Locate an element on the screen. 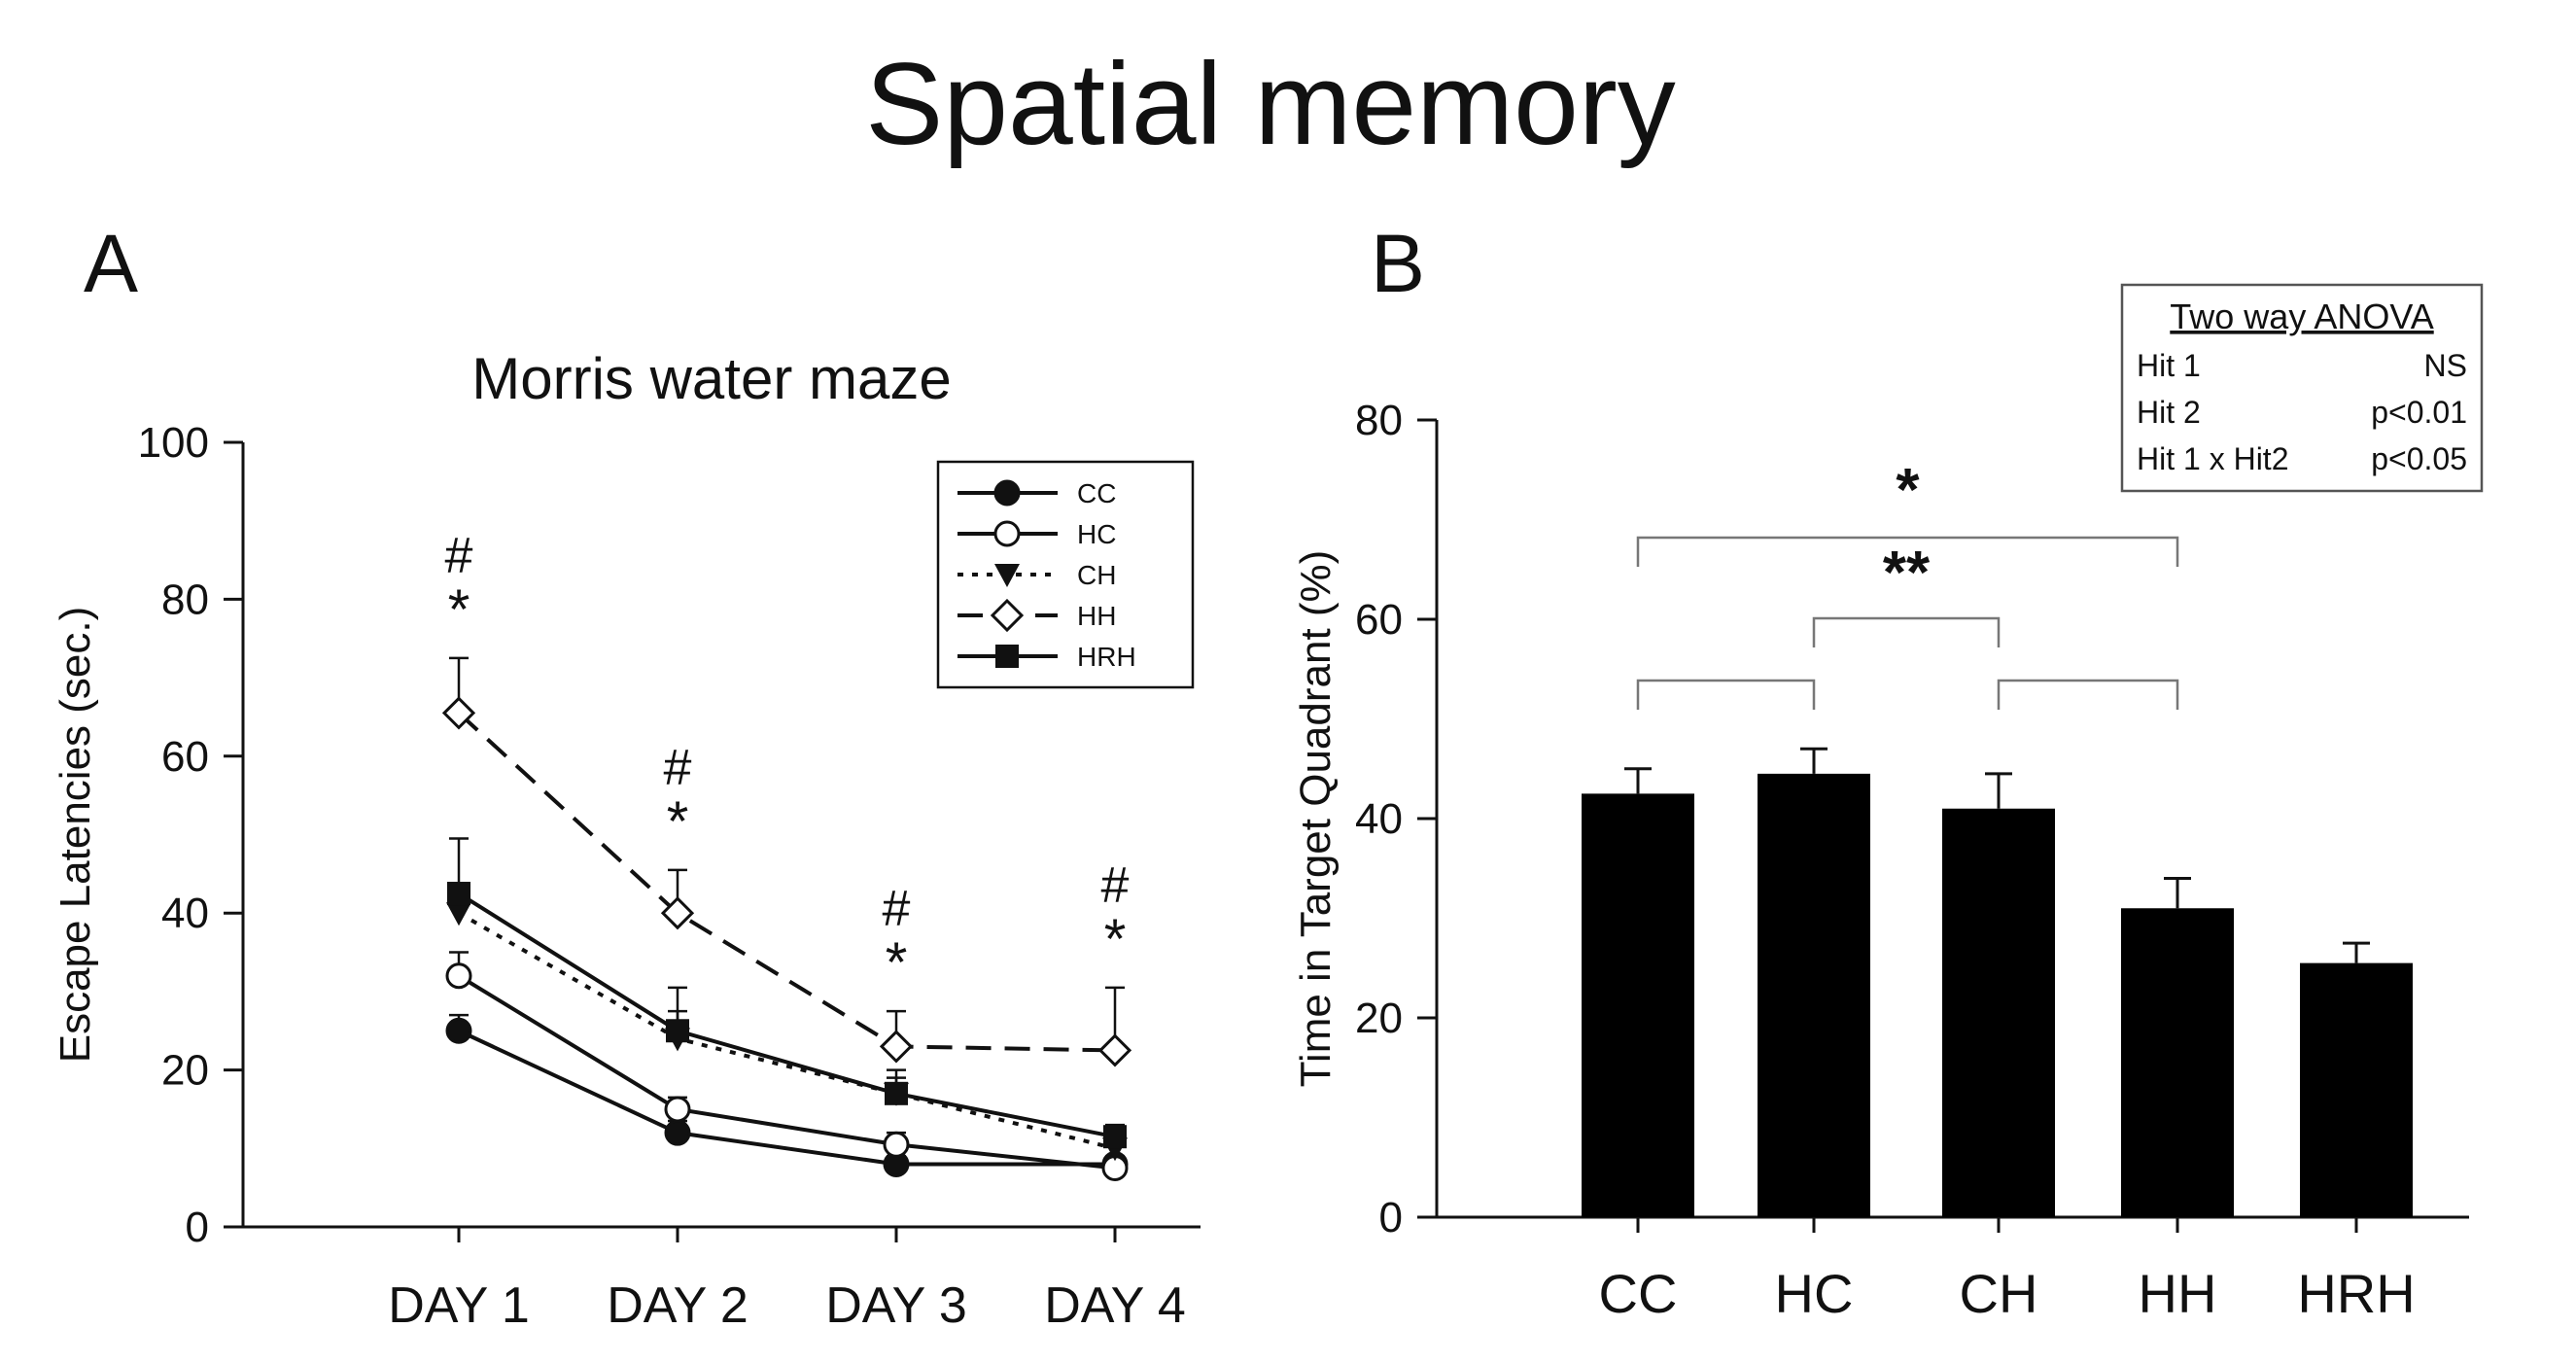 This screenshot has height=1363, width=2576. legend-label: HRH is located at coordinates (1106, 657).